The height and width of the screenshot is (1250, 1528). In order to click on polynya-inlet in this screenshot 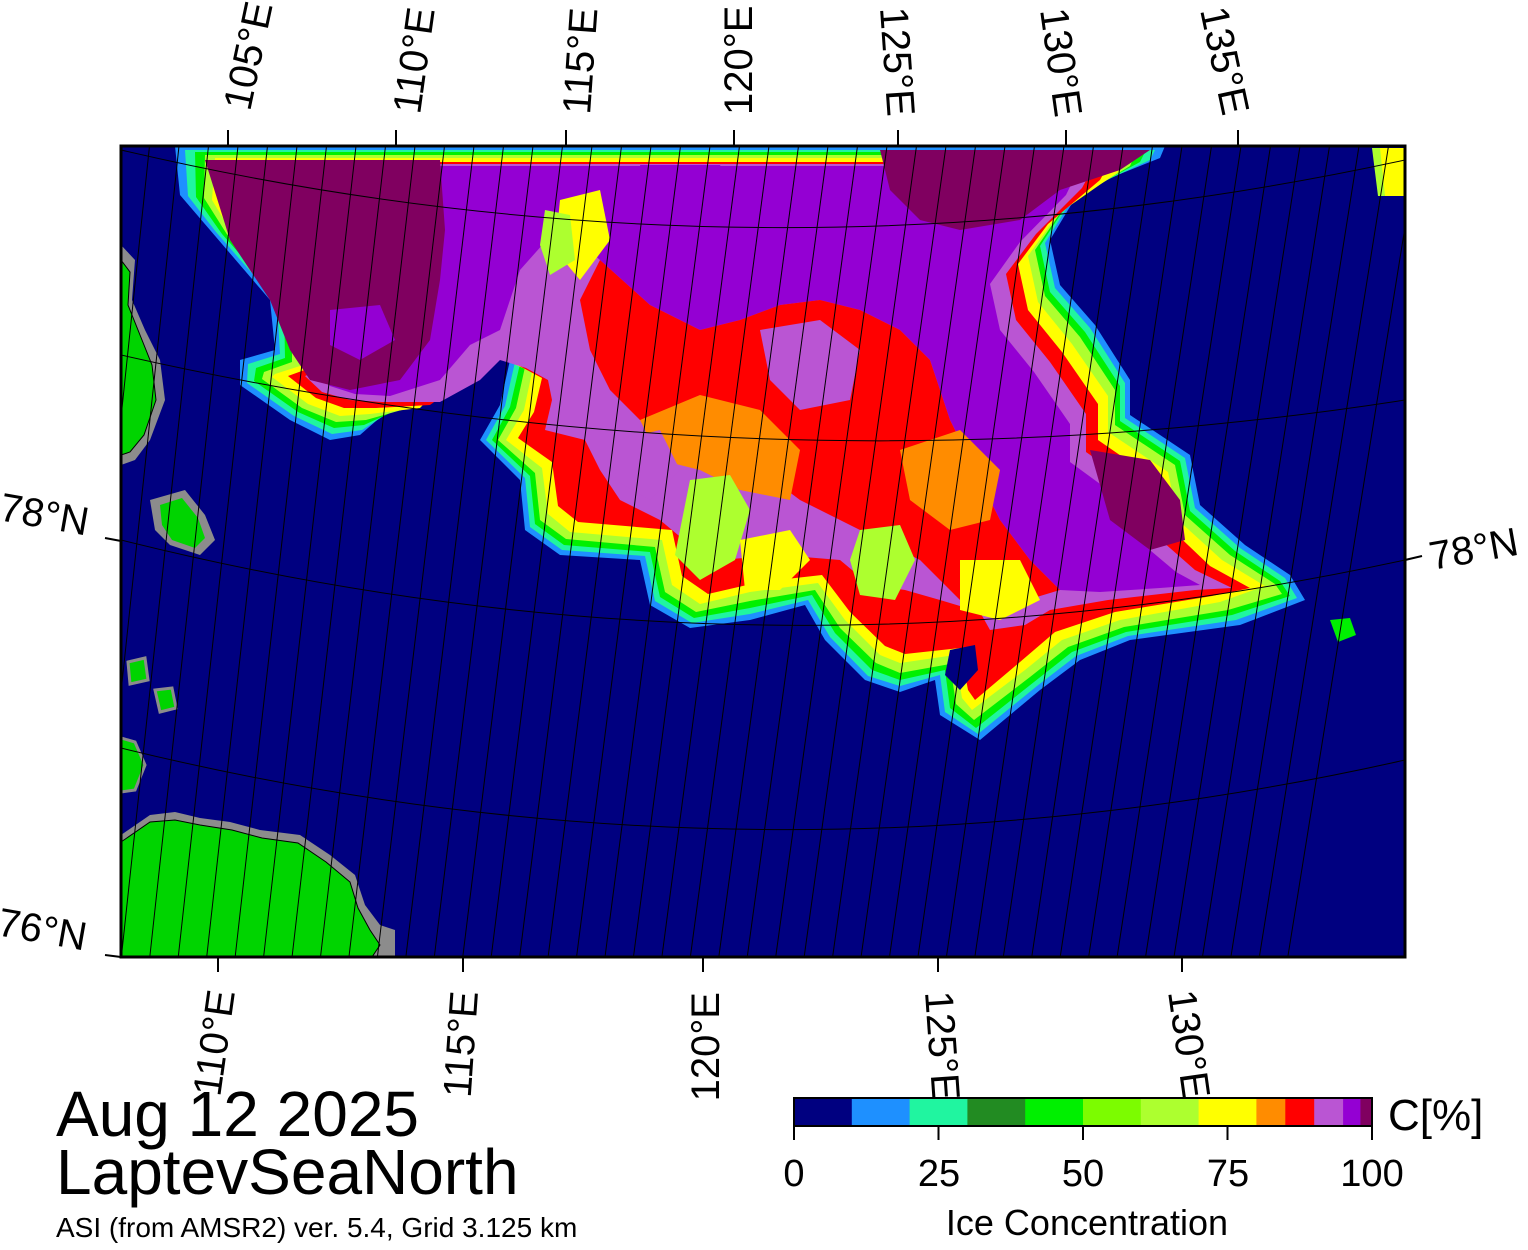, I will do `click(961, 667)`.